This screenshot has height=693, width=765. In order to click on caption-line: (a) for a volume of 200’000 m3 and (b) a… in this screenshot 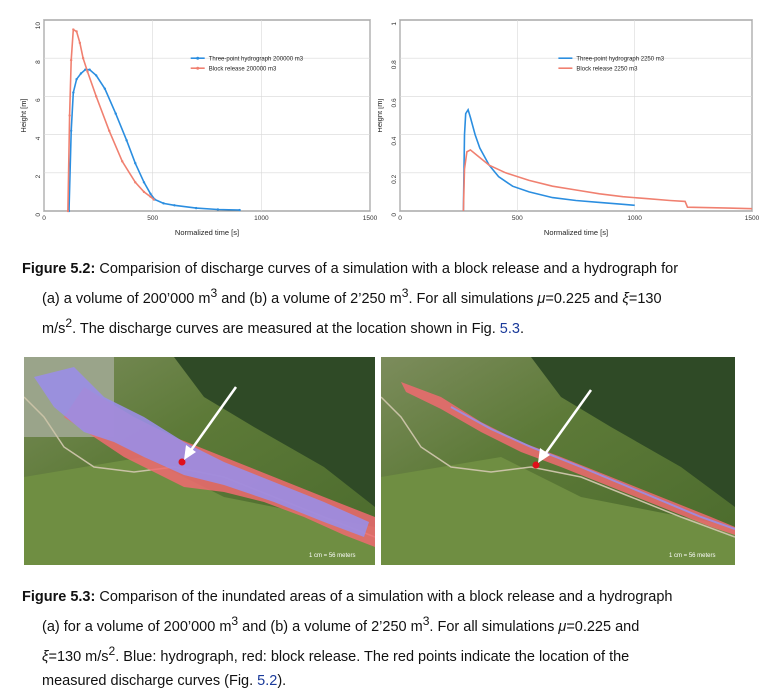, I will do `click(341, 624)`.